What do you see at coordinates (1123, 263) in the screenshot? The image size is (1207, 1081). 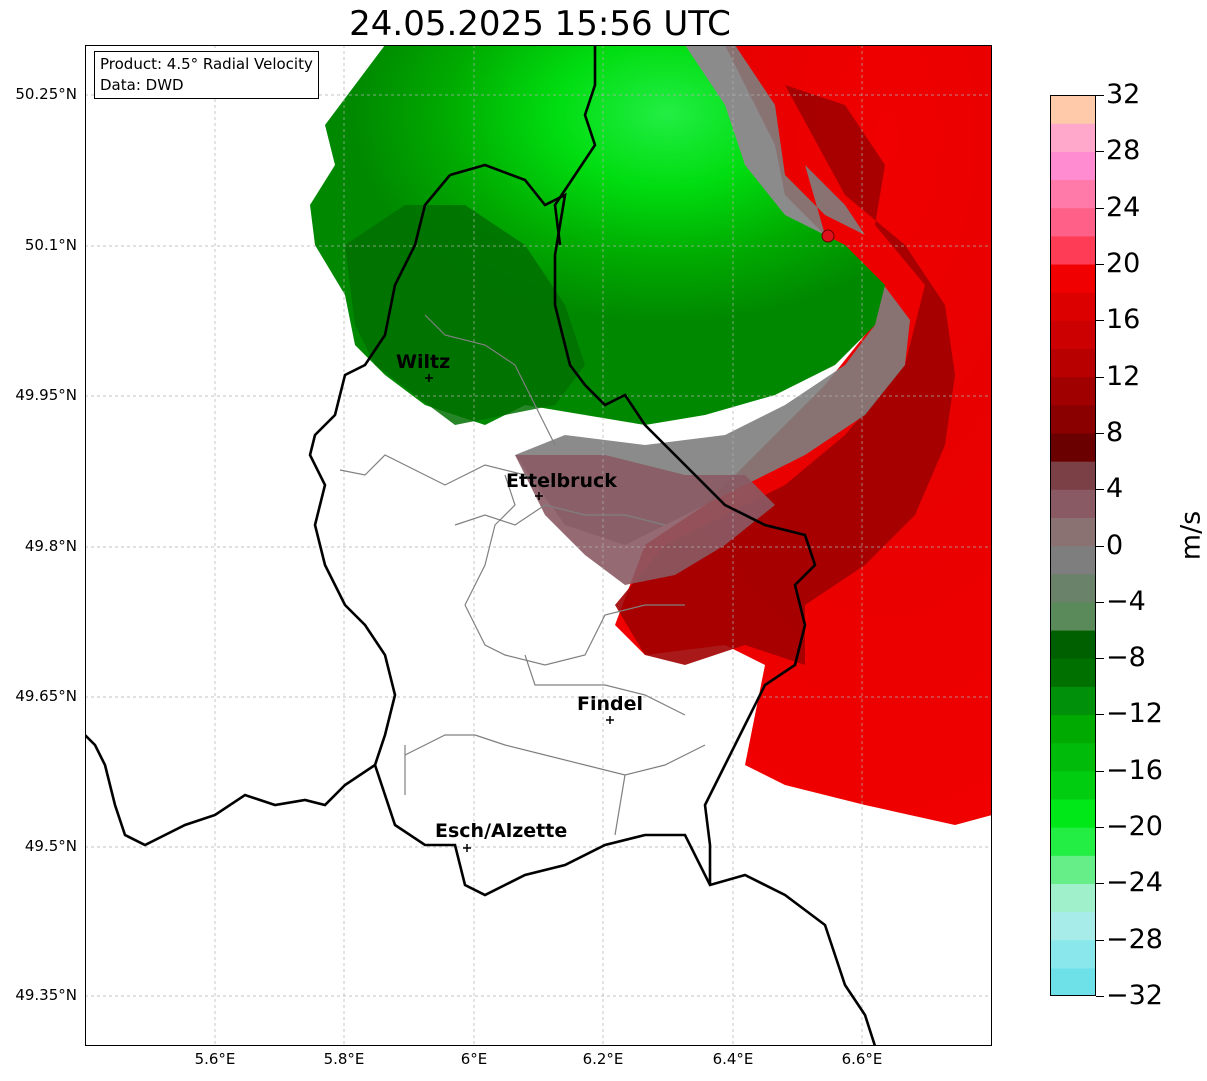 I see `colorbar-tick-label: 20` at bounding box center [1123, 263].